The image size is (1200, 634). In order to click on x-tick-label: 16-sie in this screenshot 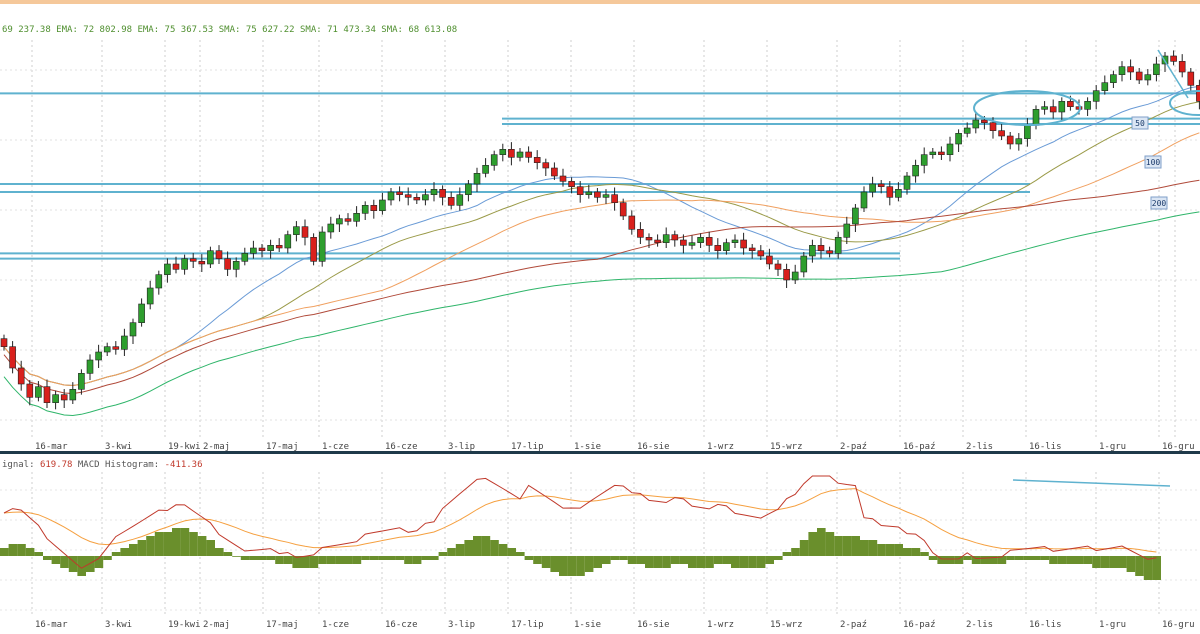, I will do `click(653, 625)`.